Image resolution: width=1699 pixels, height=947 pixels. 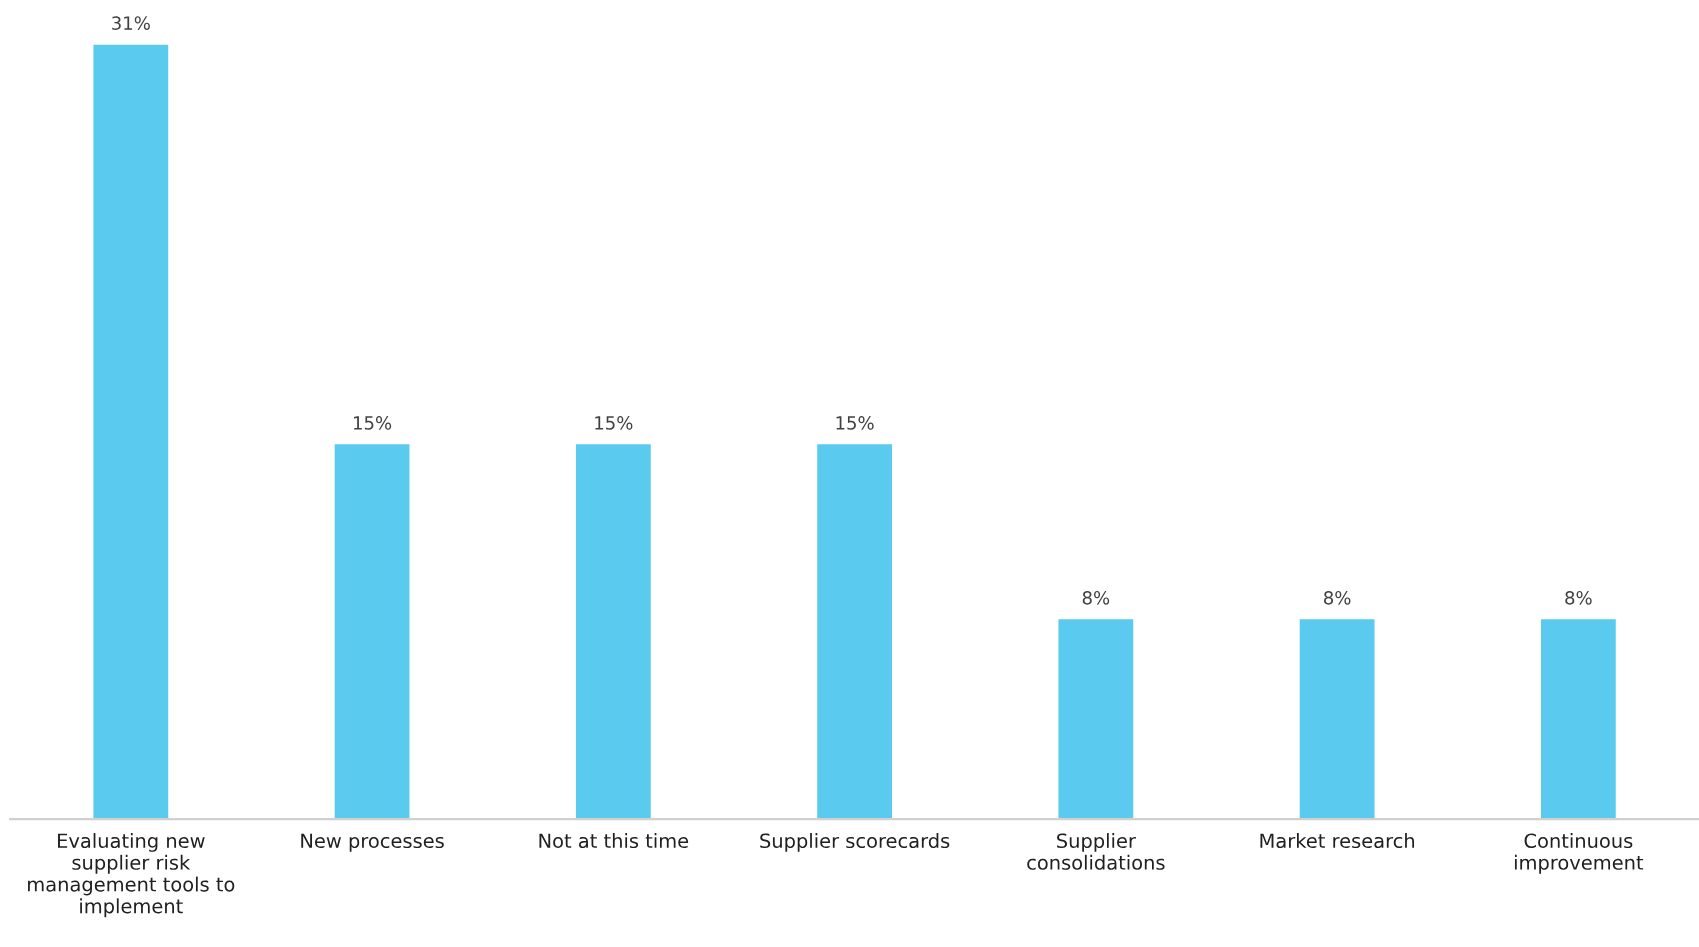 I want to click on data-label: 31%, so click(x=131, y=23).